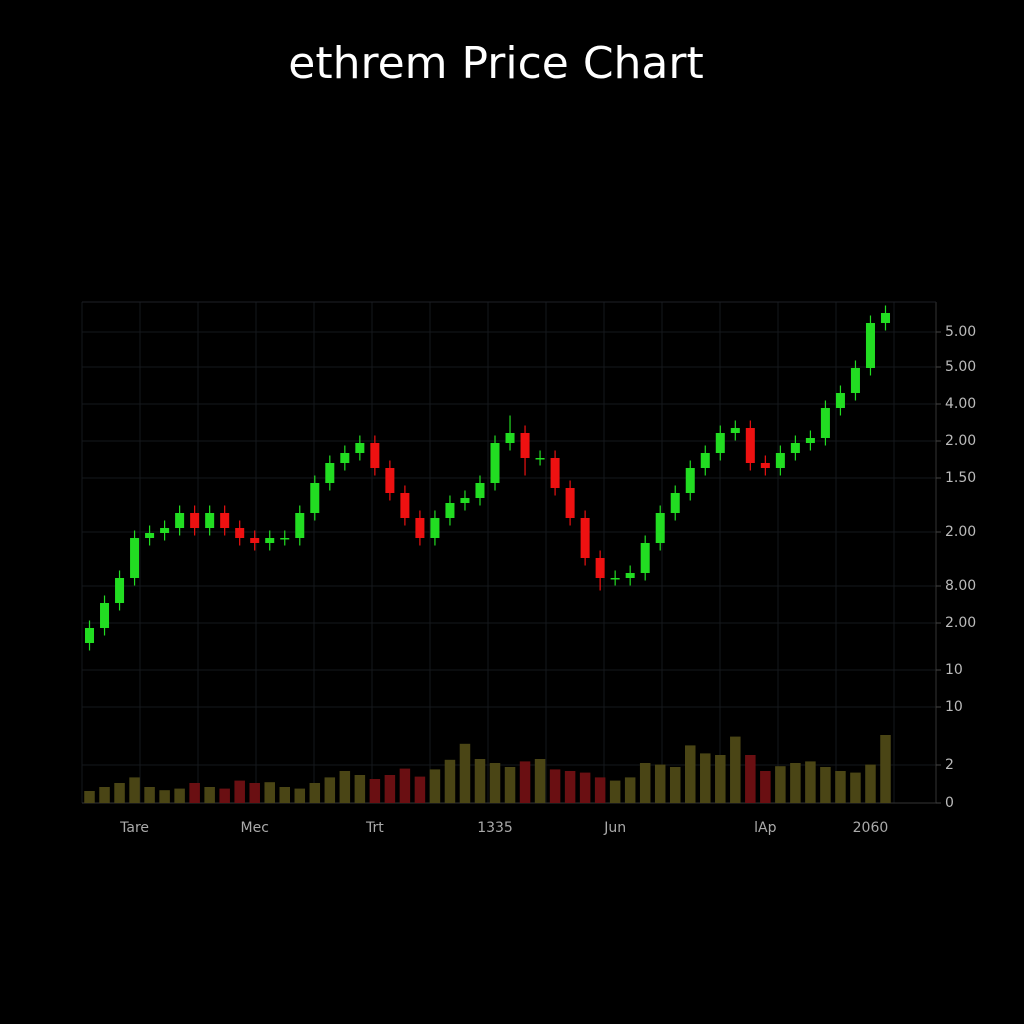 This screenshot has height=1024, width=1024. What do you see at coordinates (960, 332) in the screenshot?
I see `y-tick-label: 5.00` at bounding box center [960, 332].